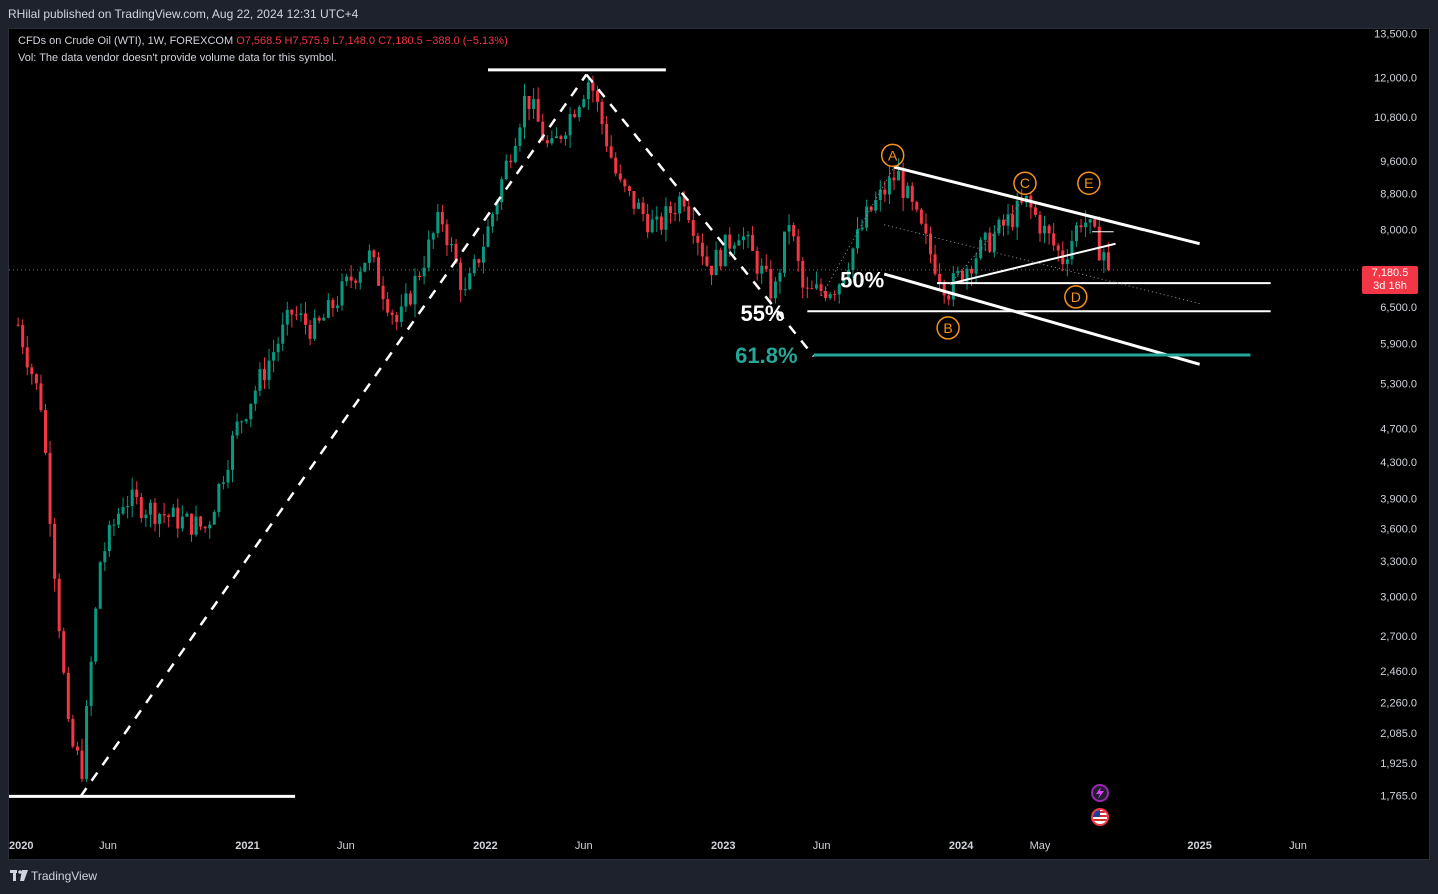 The image size is (1438, 894). Describe the element at coordinates (719, 878) in the screenshot. I see `footer-bar` at that location.